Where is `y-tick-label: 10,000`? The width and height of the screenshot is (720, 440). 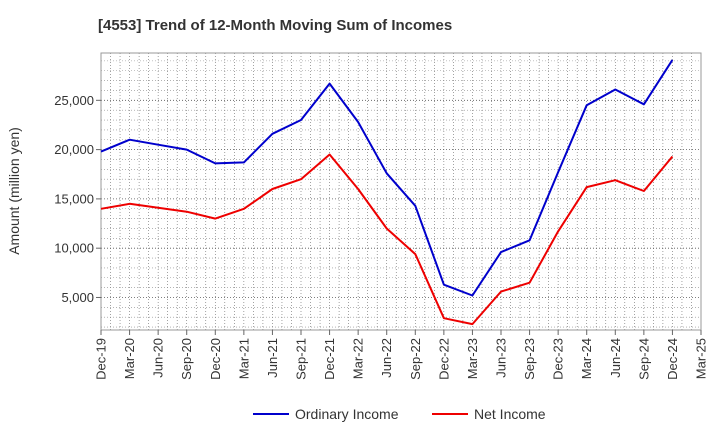 y-tick-label: 10,000 is located at coordinates (74, 248).